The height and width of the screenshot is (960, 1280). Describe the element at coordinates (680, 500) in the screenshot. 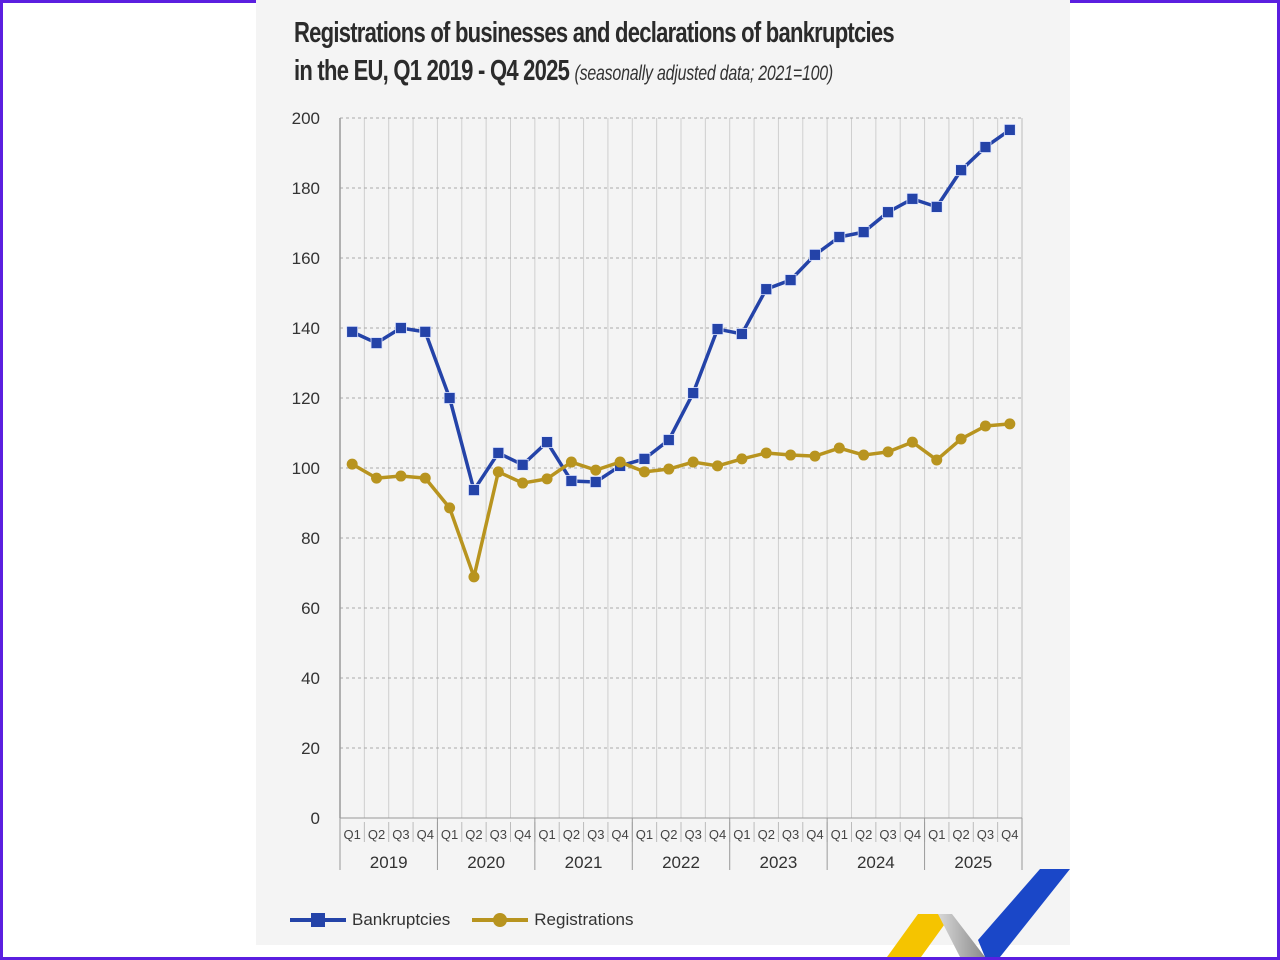

I see `series-line-registrations` at that location.